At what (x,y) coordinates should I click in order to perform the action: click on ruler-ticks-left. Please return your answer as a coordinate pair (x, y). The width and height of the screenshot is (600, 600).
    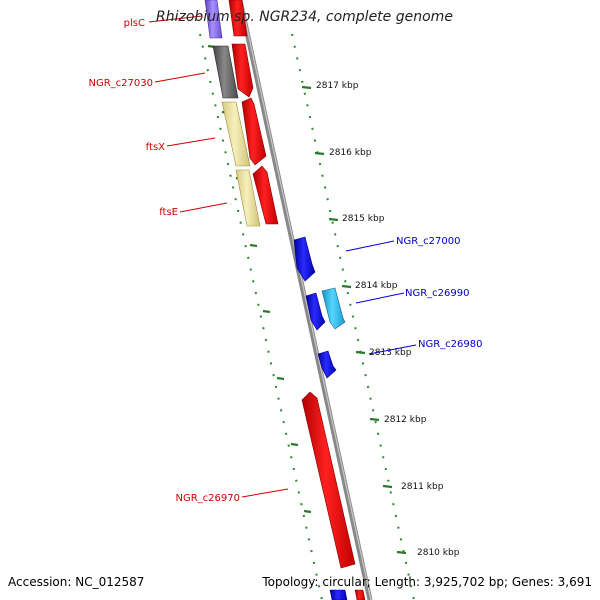
    Looking at the image, I should click on (259, 279).